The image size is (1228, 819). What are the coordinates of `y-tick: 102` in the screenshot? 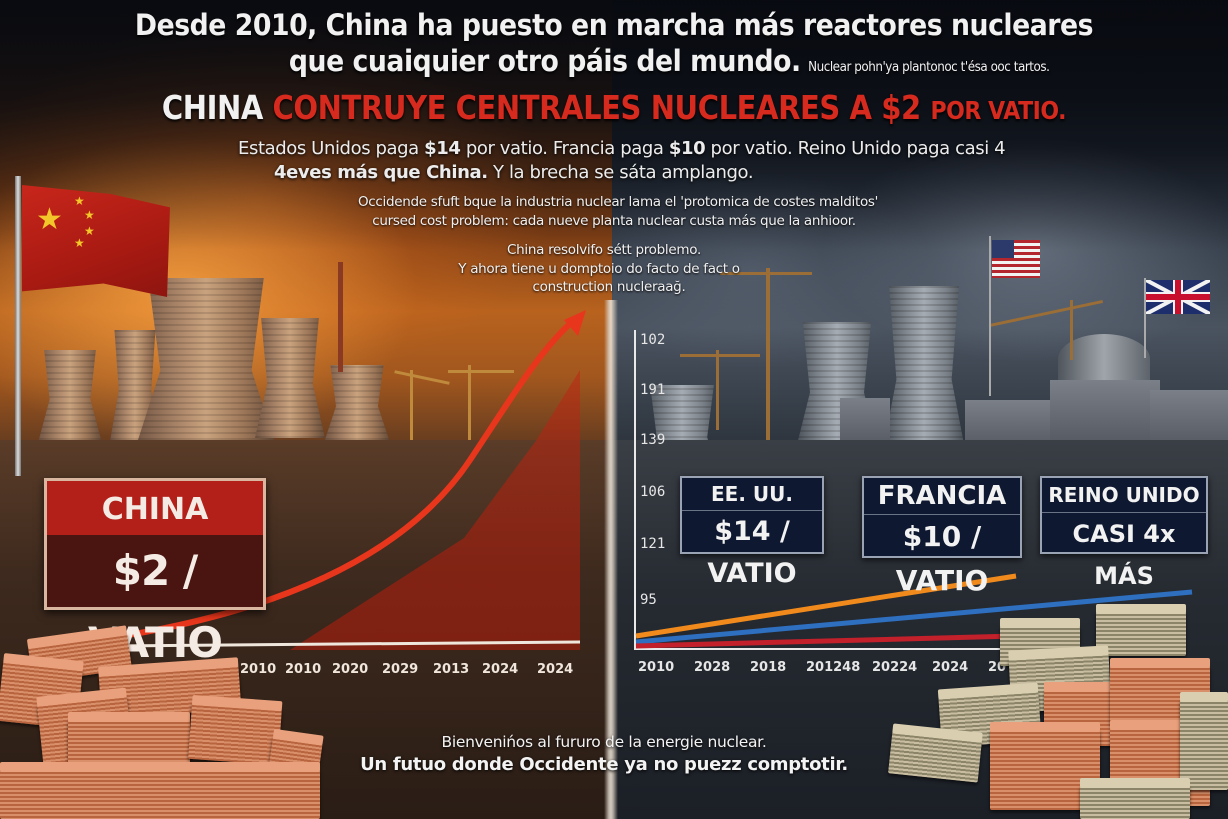 It's located at (653, 340).